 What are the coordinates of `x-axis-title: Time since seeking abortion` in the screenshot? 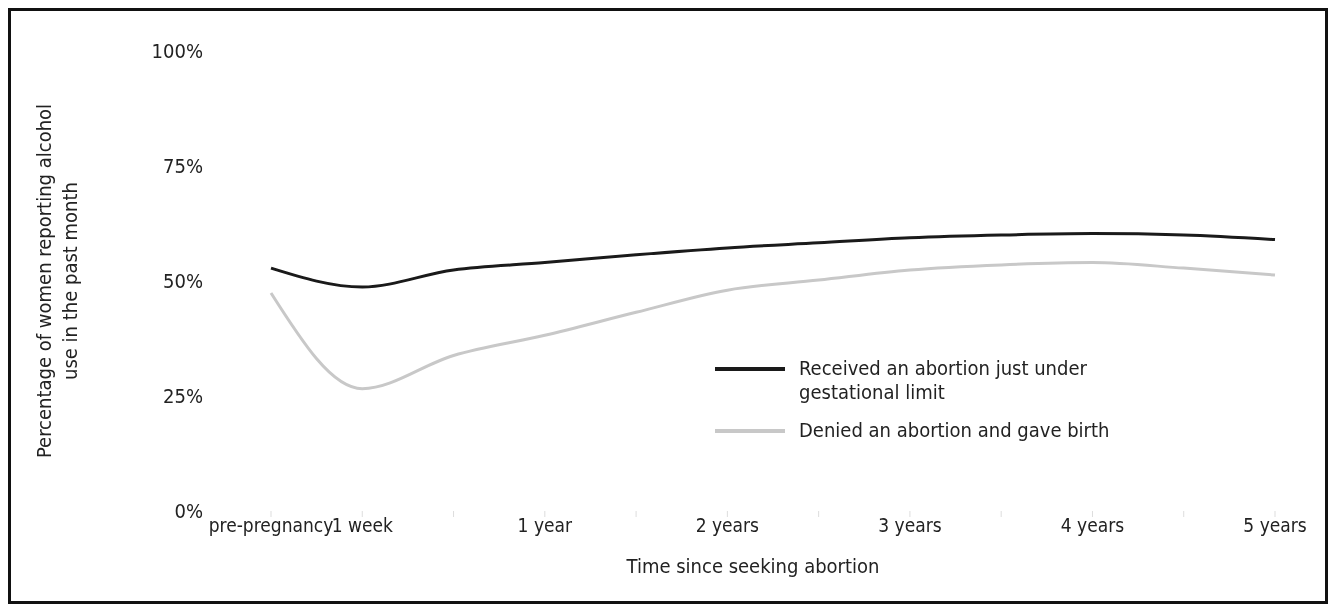 It's located at (752, 566).